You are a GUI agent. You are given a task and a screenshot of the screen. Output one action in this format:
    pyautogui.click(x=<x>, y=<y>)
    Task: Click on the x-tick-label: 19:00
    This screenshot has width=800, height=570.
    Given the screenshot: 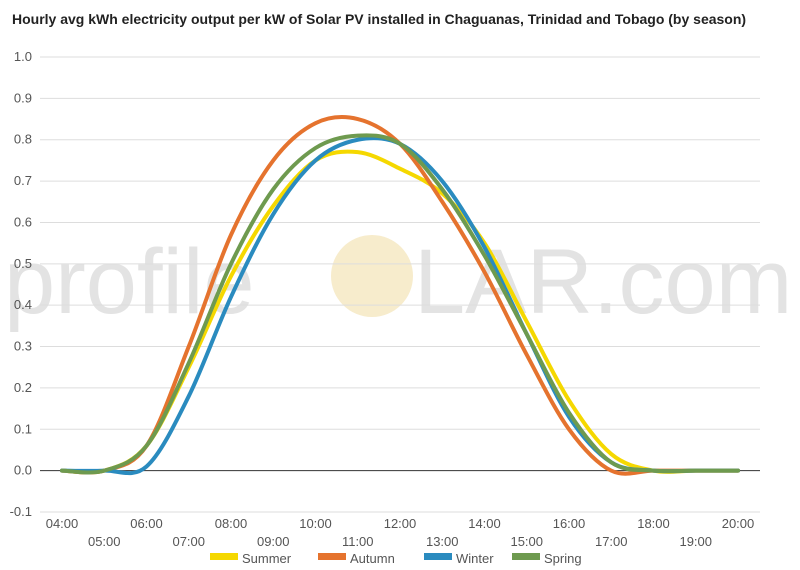 What is the action you would take?
    pyautogui.click(x=695, y=541)
    